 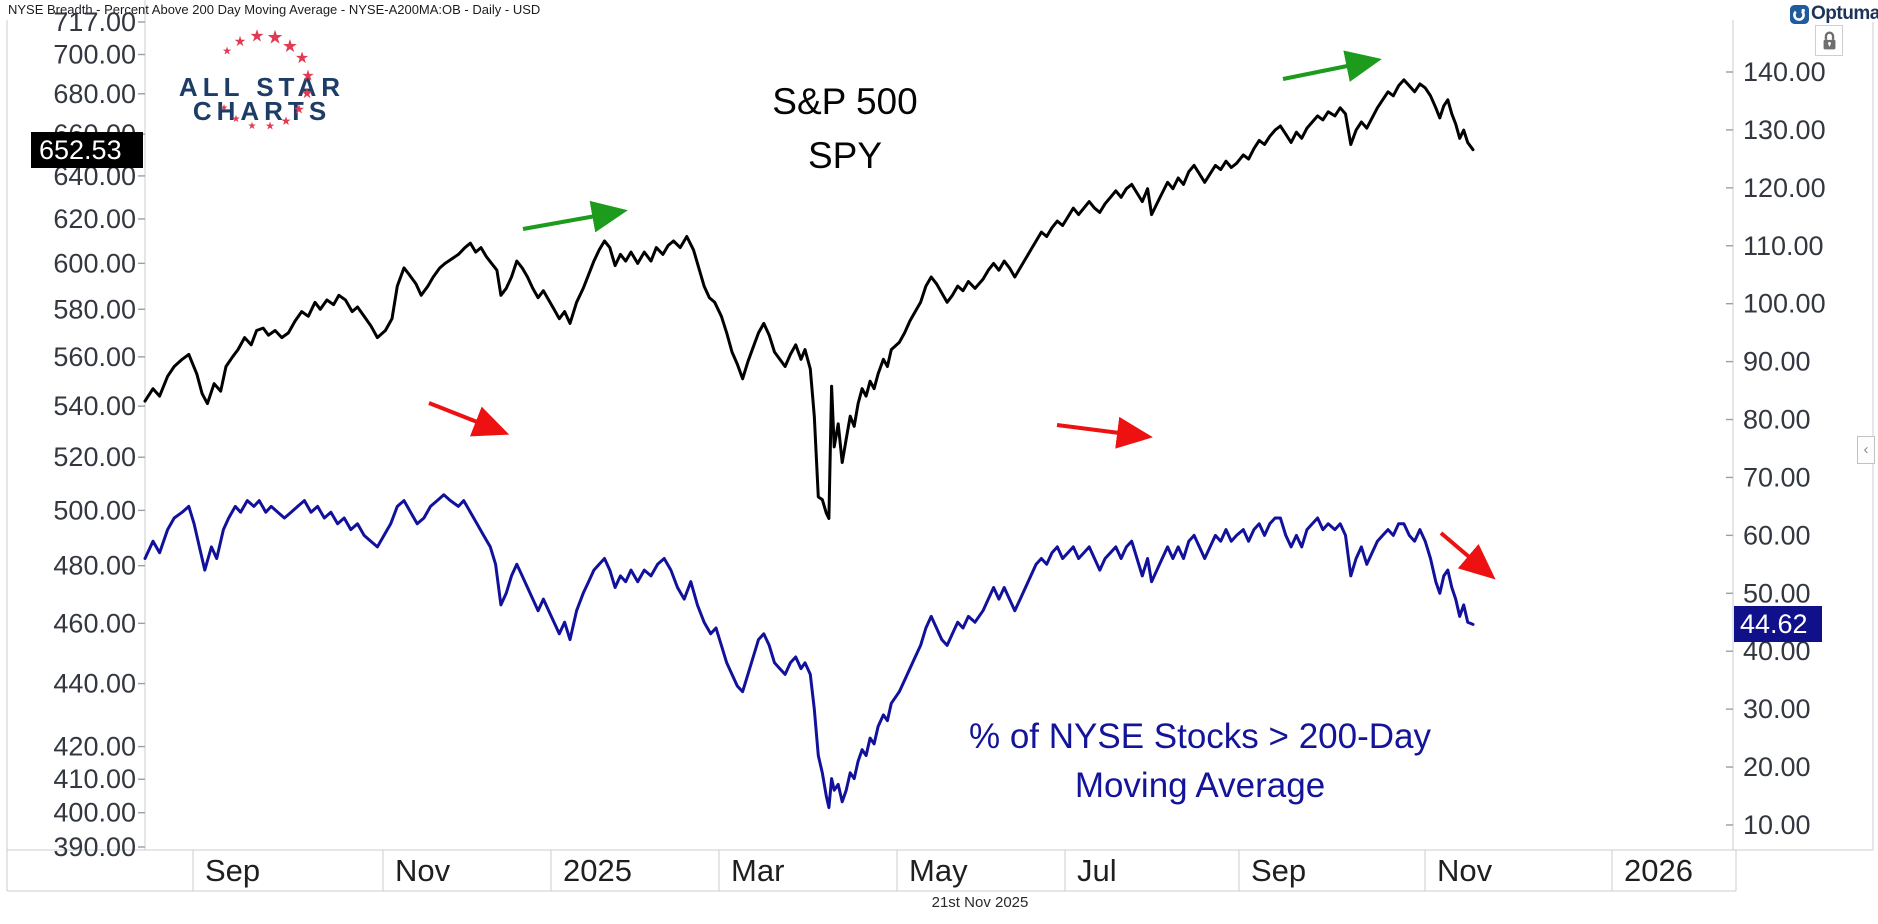 I want to click on right-axis-tick-label: 20.00, so click(x=1777, y=767).